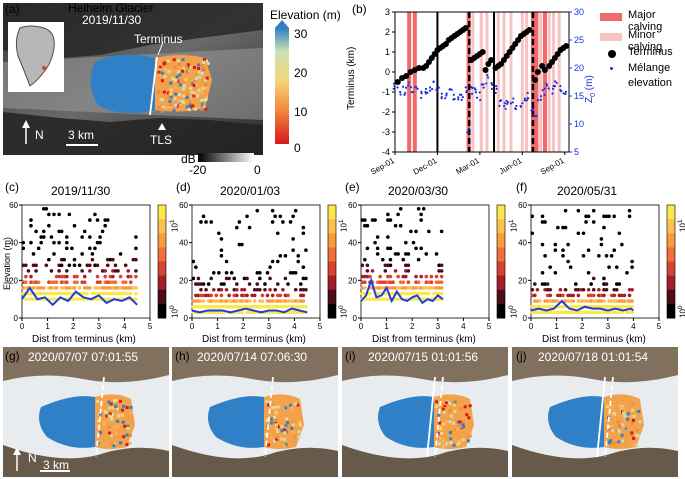 The width and height of the screenshot is (685, 479). What do you see at coordinates (252, 357) in the screenshot?
I see `photo-timestamp: 2020/07/14 07:06:30` at bounding box center [252, 357].